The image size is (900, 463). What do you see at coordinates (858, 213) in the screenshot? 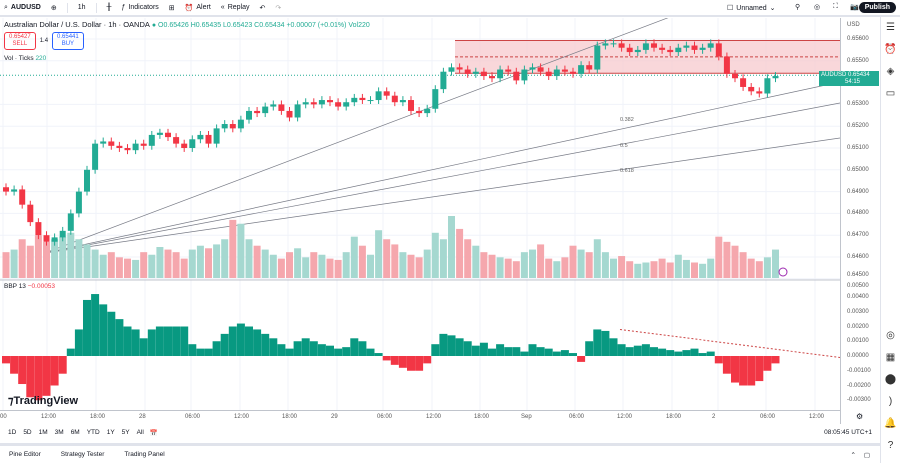
I see `price-tick: 0.64800` at bounding box center [858, 213].